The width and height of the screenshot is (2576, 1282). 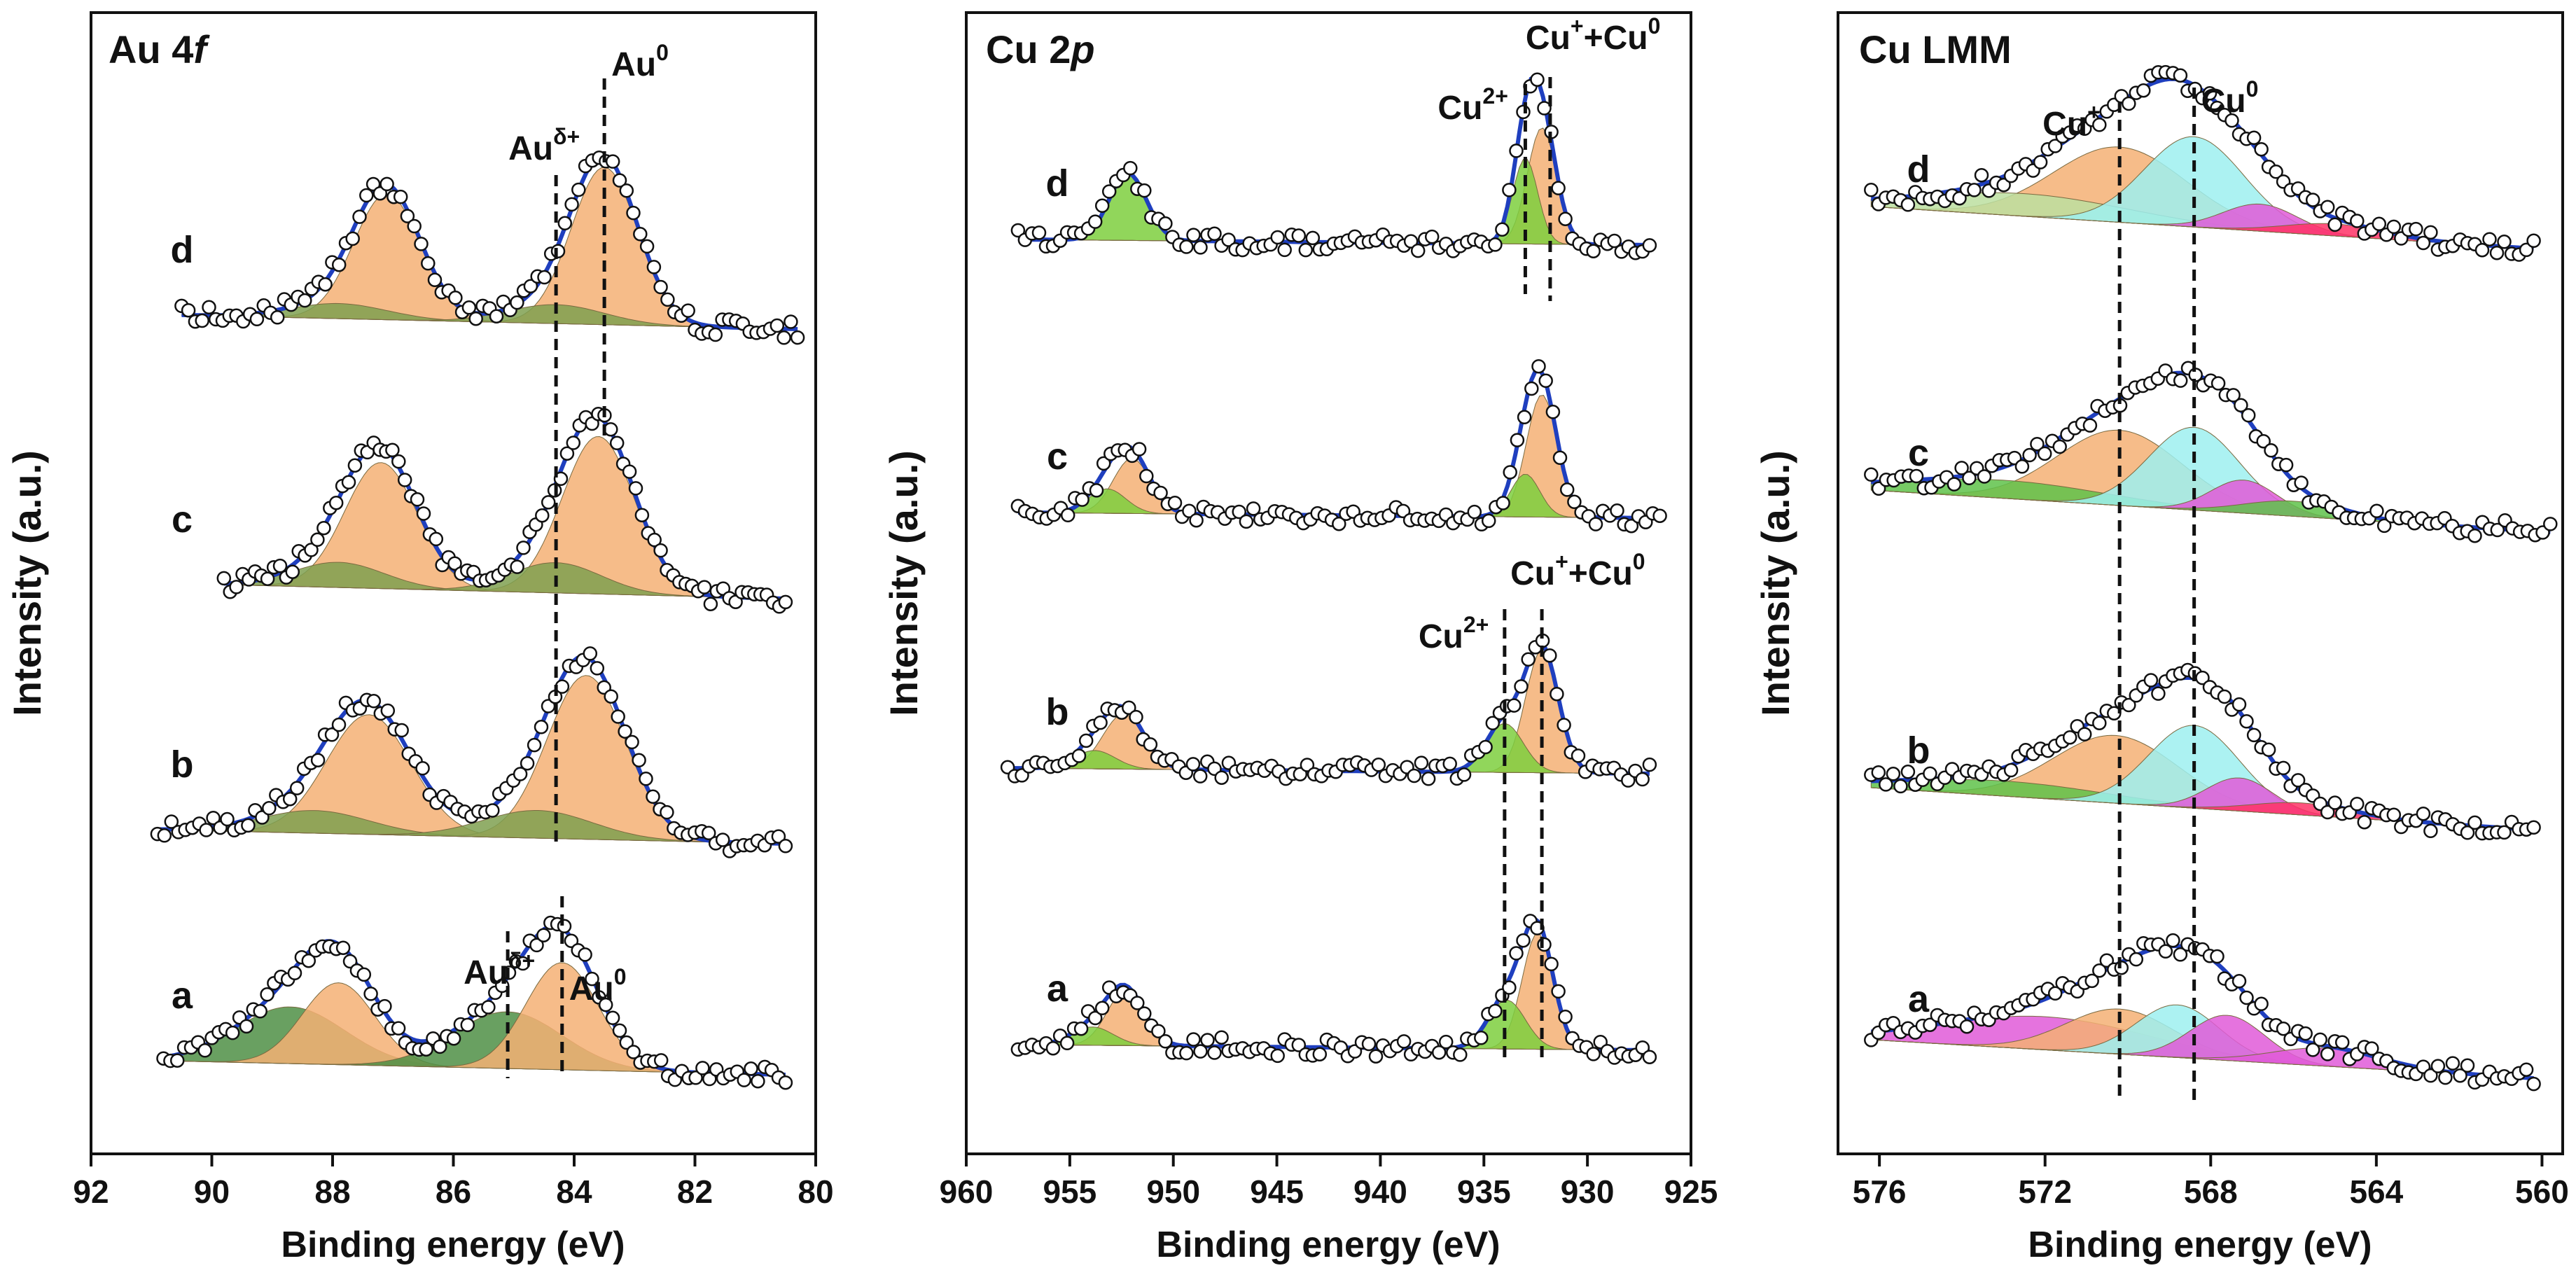 What do you see at coordinates (1484, 1191) in the screenshot?
I see `x-tick-label: 935` at bounding box center [1484, 1191].